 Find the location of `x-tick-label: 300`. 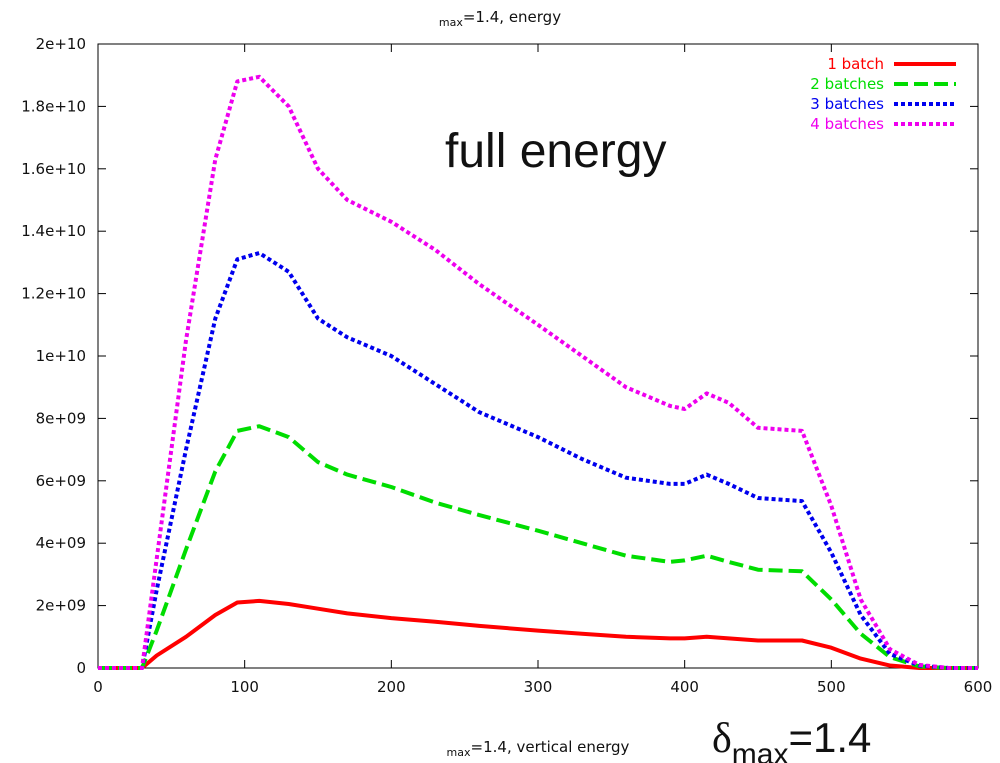

x-tick-label: 300 is located at coordinates (538, 687).